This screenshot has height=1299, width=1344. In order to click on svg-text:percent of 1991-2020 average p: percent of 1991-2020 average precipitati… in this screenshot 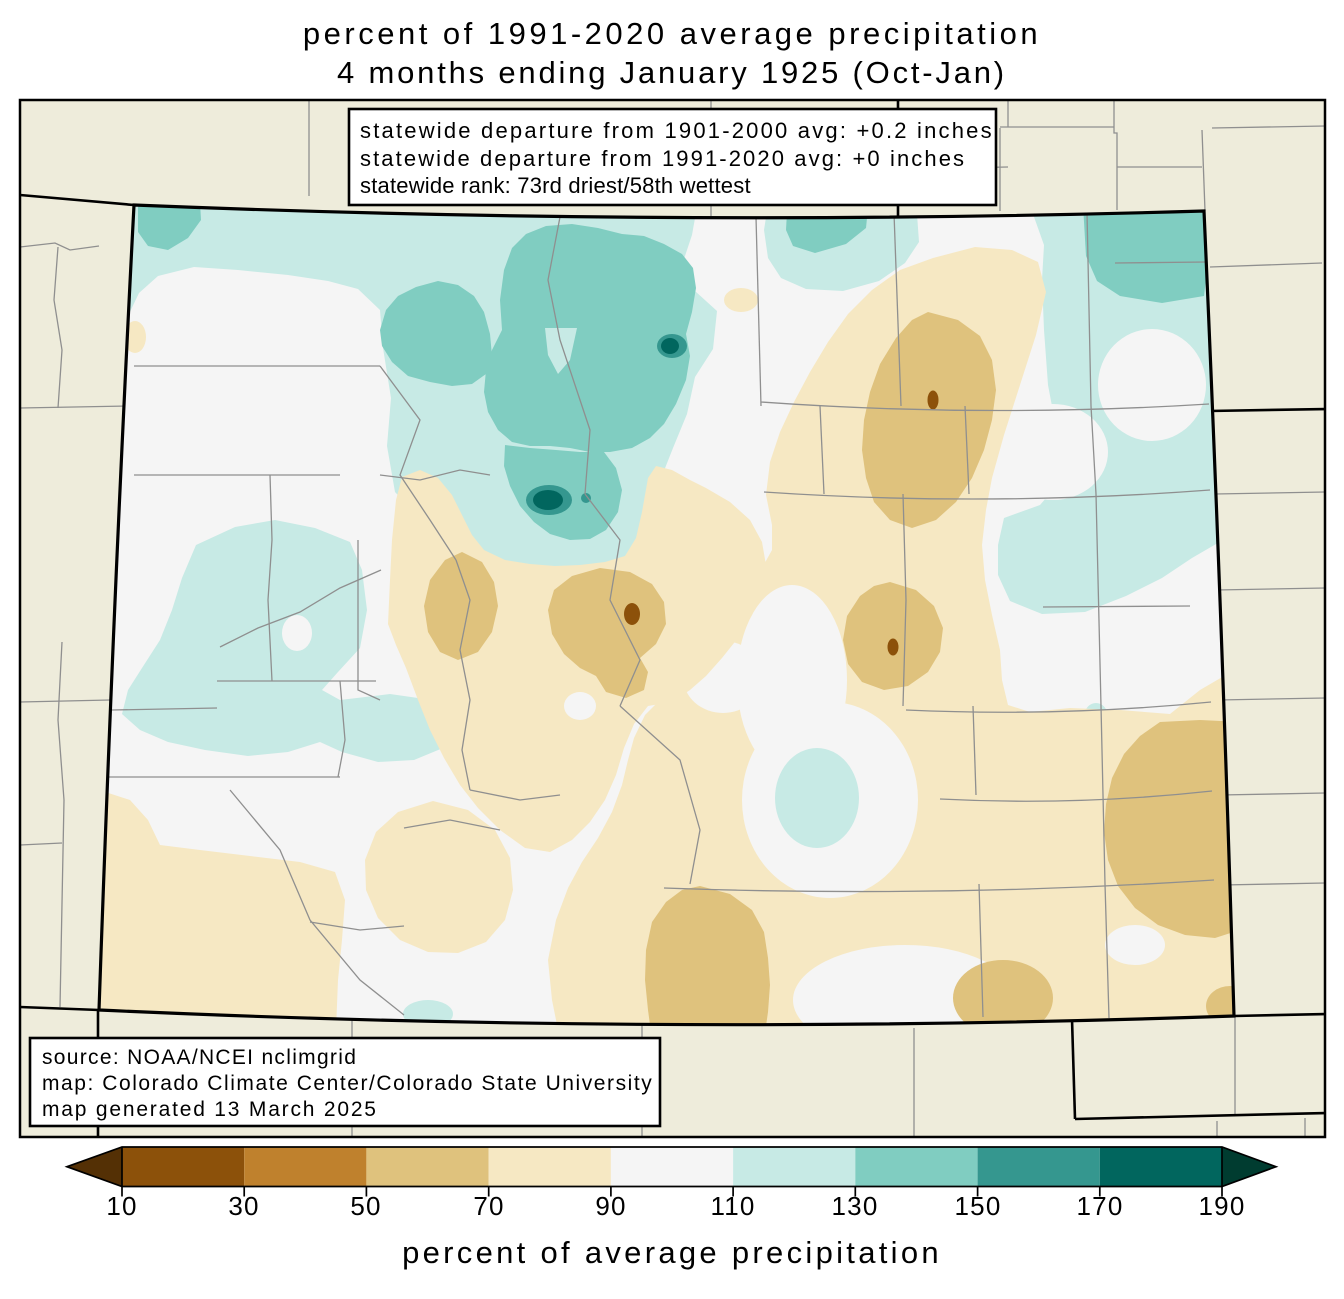, I will do `click(672, 33)`.